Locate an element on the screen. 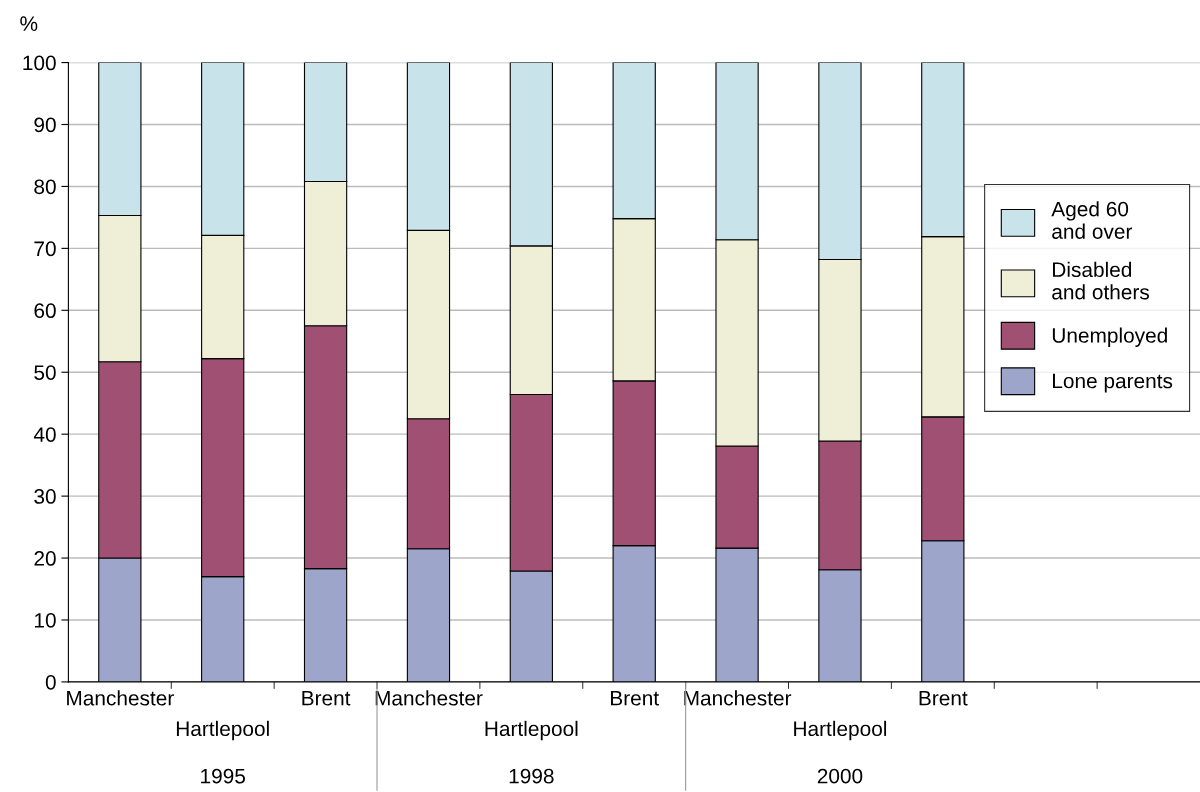 Image resolution: width=1200 pixels, height=792 pixels. y-tick-label: 60 is located at coordinates (45, 311).